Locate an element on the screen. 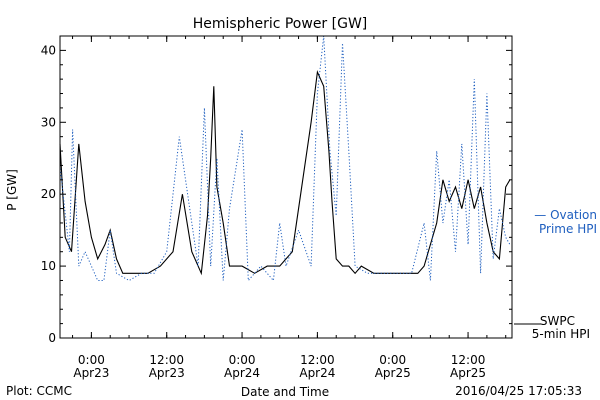 The height and width of the screenshot is (400, 600). x-axis-label: Date and Time is located at coordinates (285, 392).